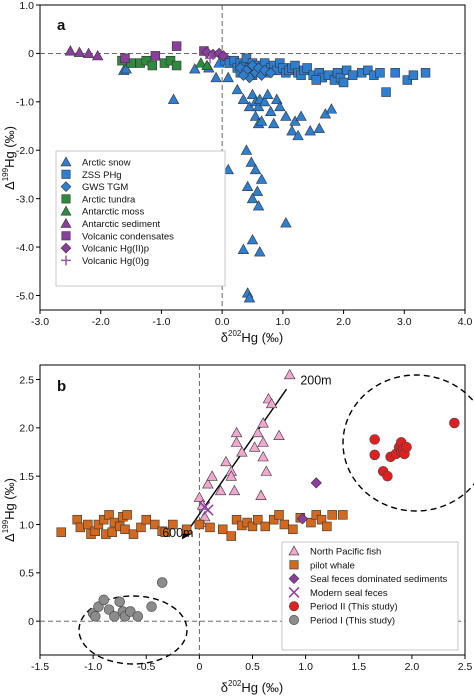  Describe the element at coordinates (465, 667) in the screenshot. I see `x-tick-label: 2.5` at that location.